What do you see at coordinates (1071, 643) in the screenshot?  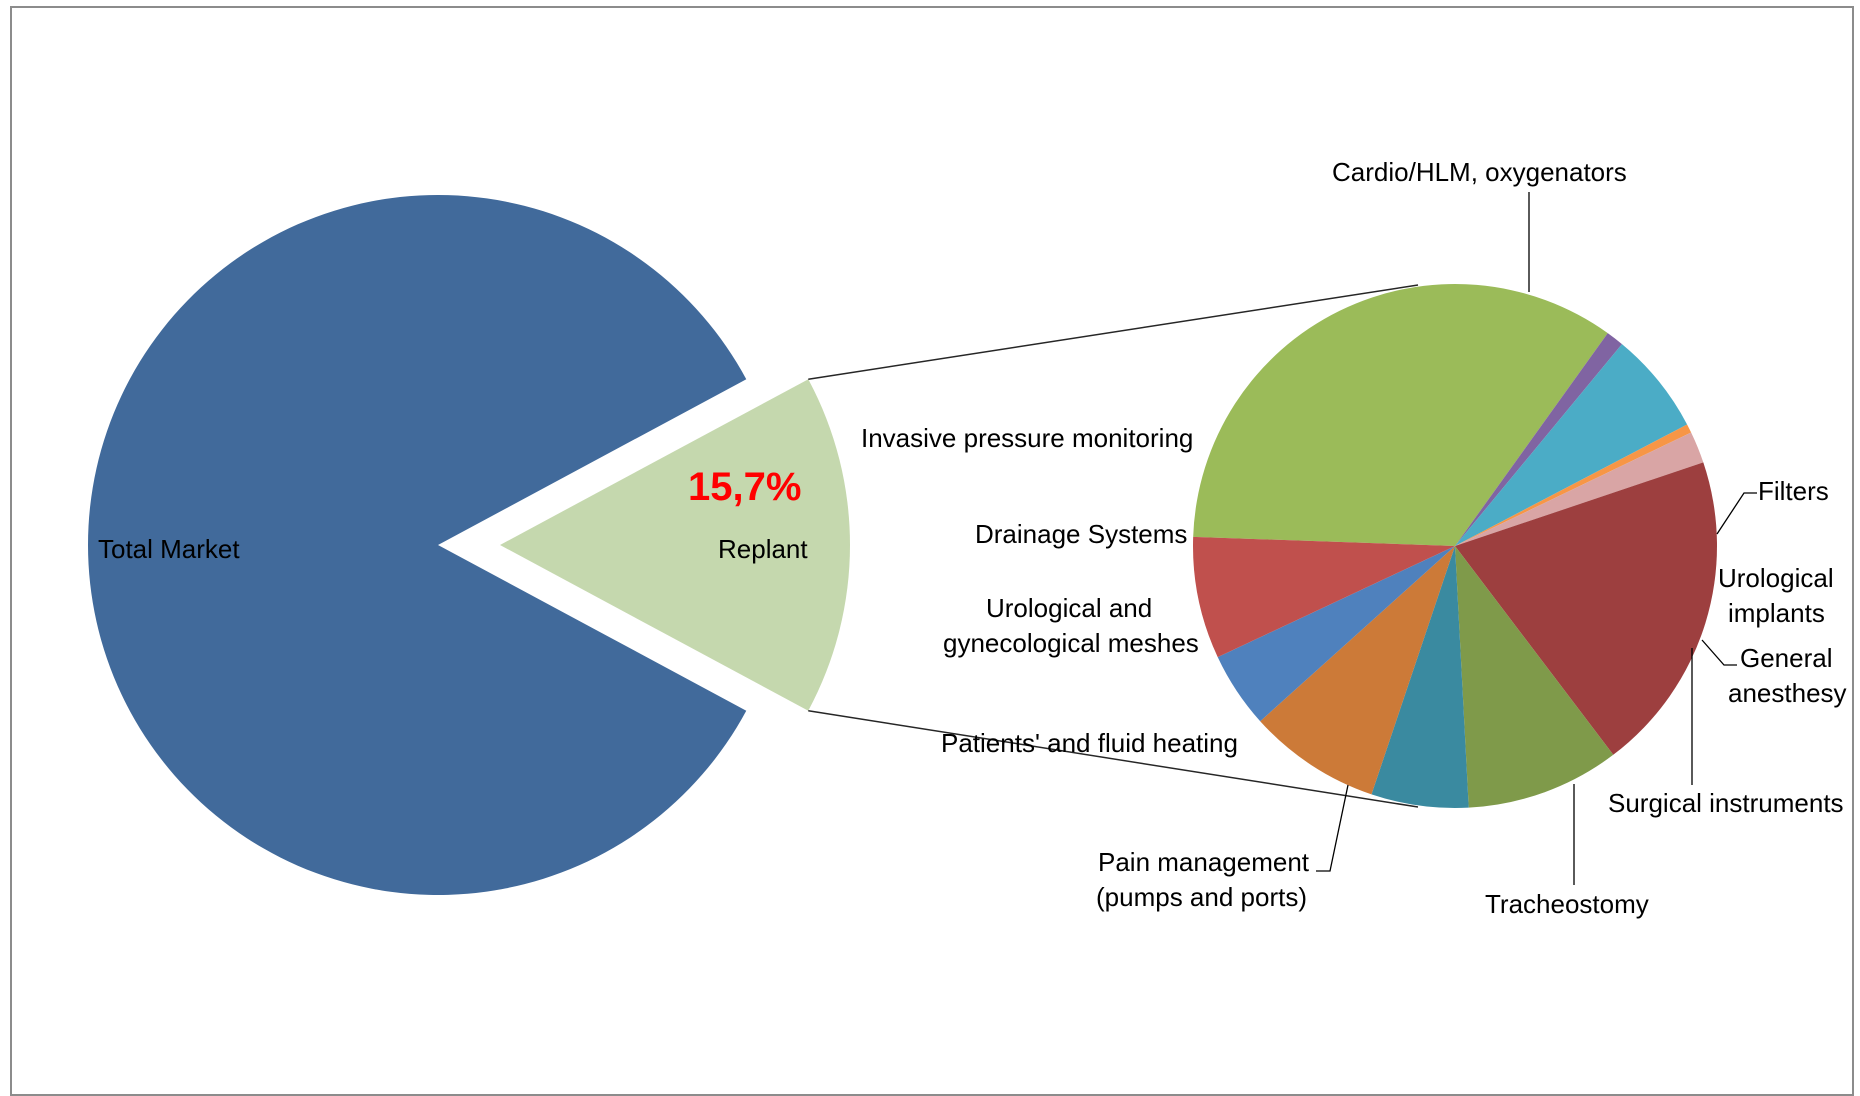 I see `label-meshes-2: gynecological meshes` at bounding box center [1071, 643].